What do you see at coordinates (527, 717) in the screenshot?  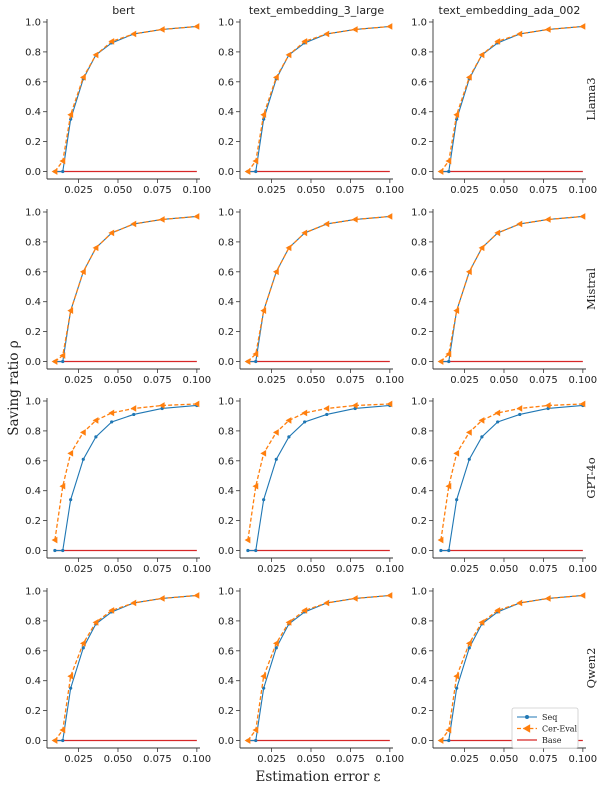 I see `legend-marker-seq` at bounding box center [527, 717].